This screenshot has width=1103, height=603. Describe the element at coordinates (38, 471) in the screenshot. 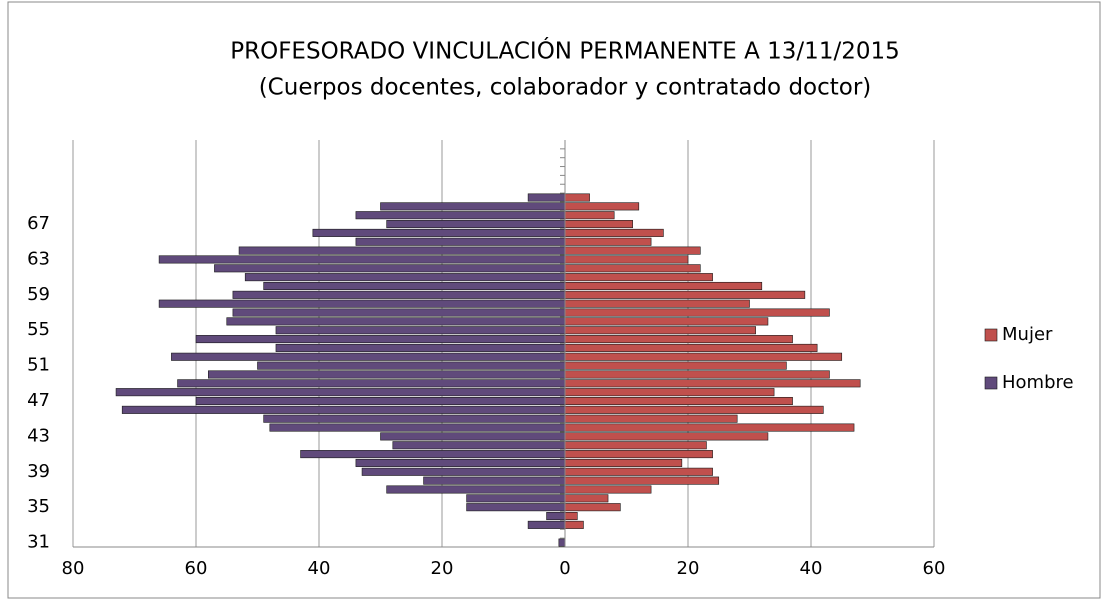

I see `y-tick-label: 39` at that location.